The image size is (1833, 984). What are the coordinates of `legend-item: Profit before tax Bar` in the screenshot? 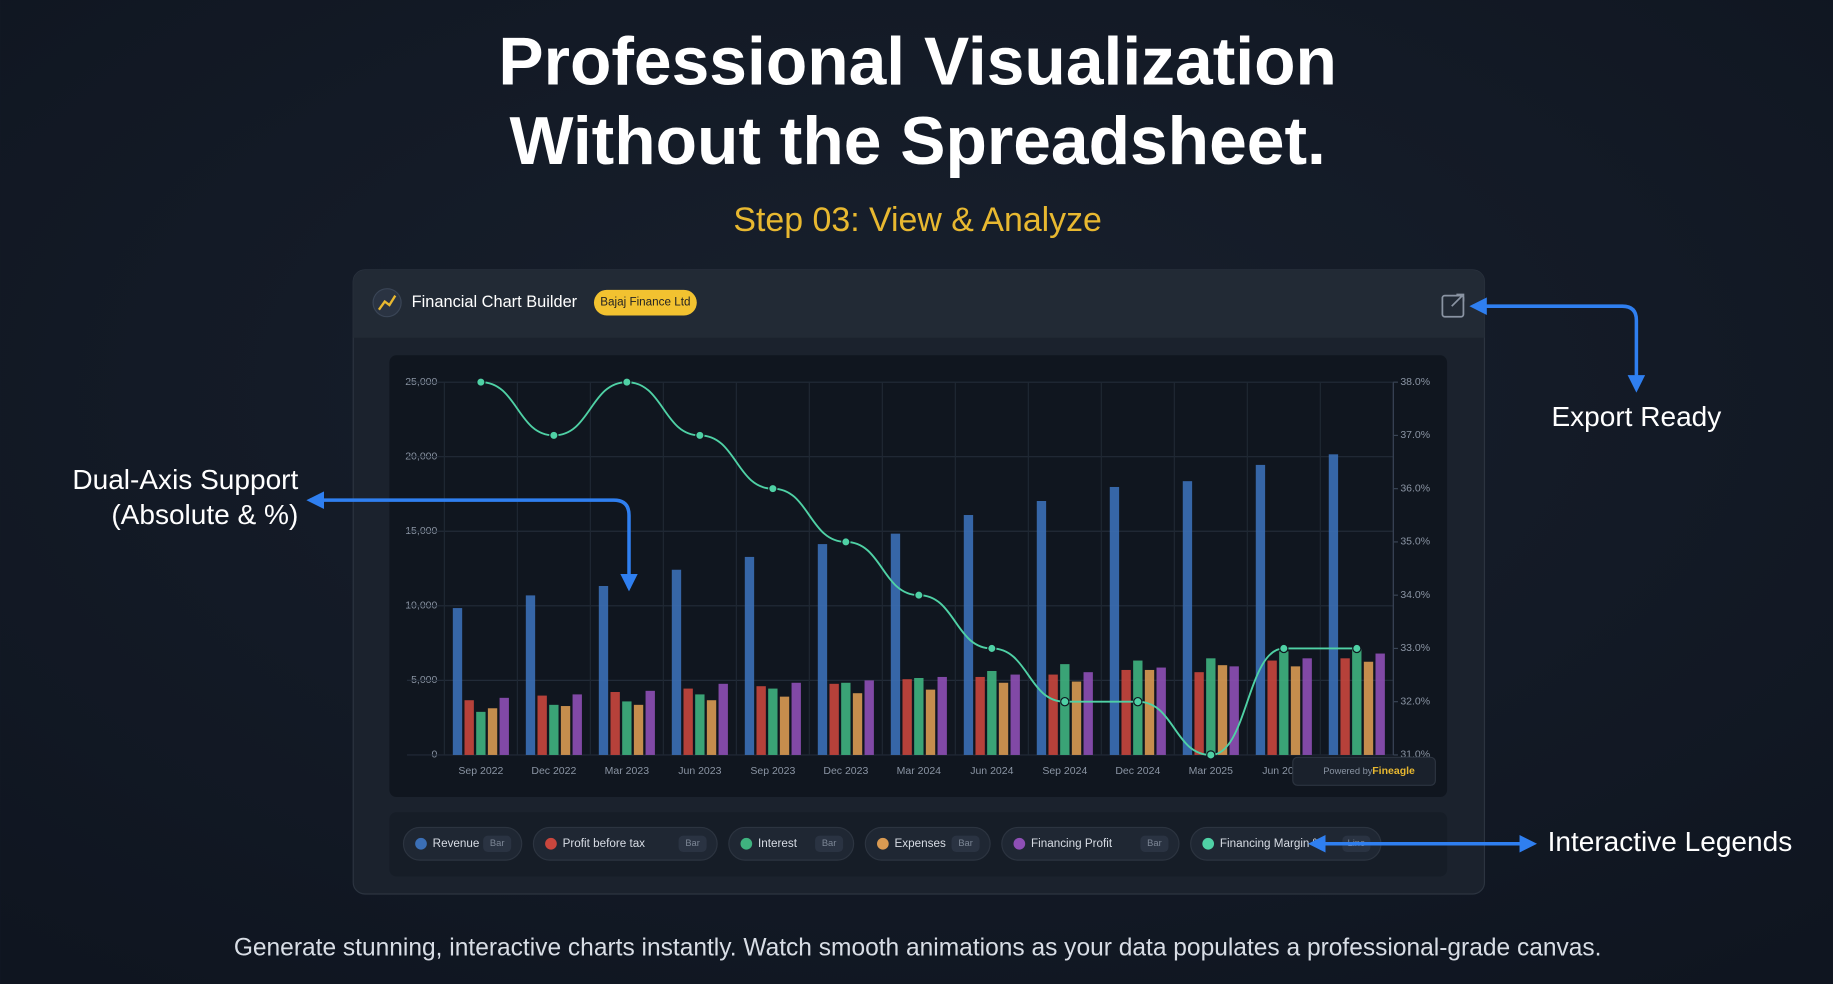 It's located at (625, 843).